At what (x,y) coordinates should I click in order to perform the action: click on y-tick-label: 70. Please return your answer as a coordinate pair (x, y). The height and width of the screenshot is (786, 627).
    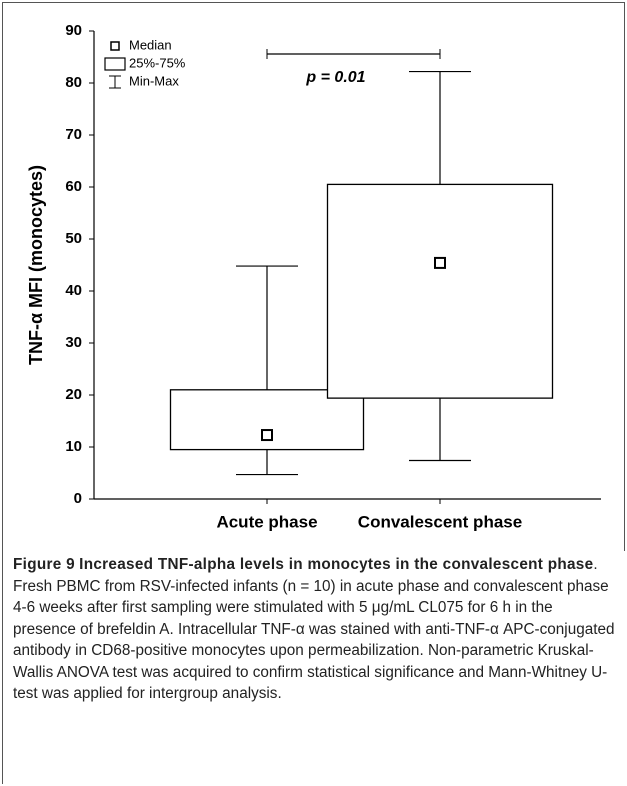
    Looking at the image, I should click on (73, 134).